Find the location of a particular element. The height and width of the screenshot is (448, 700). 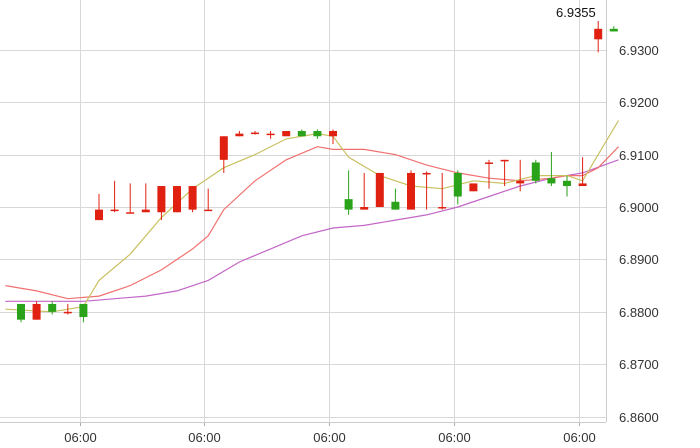

y-tick-label: 6.9300 is located at coordinates (639, 50).